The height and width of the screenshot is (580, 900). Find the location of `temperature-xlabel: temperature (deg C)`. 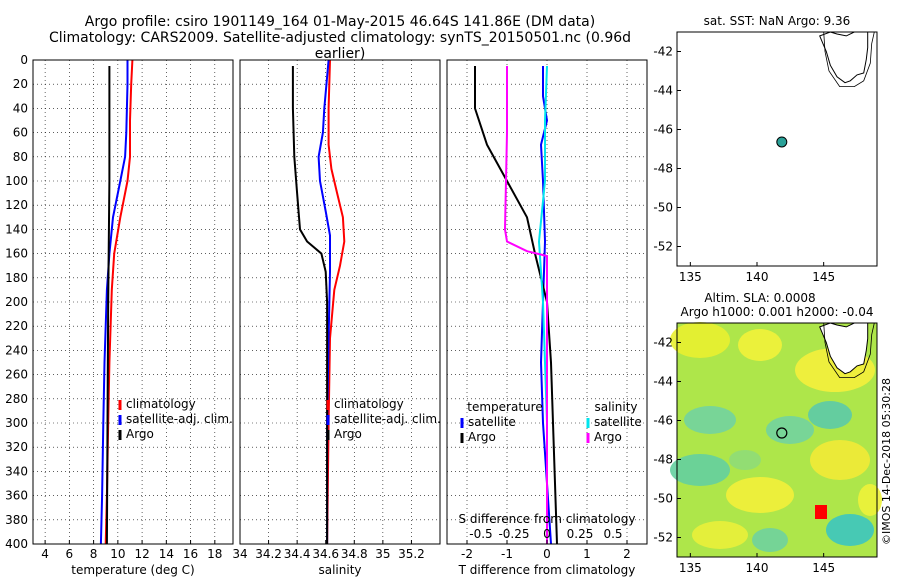

temperature-xlabel: temperature (deg C) is located at coordinates (132, 570).